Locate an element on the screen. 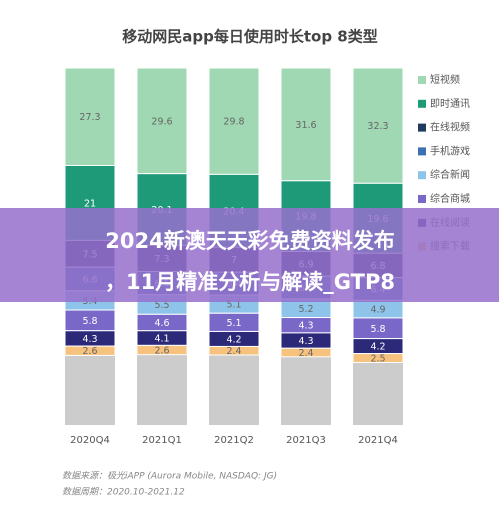 The width and height of the screenshot is (499, 525). data-label: 29.8 is located at coordinates (233, 122).